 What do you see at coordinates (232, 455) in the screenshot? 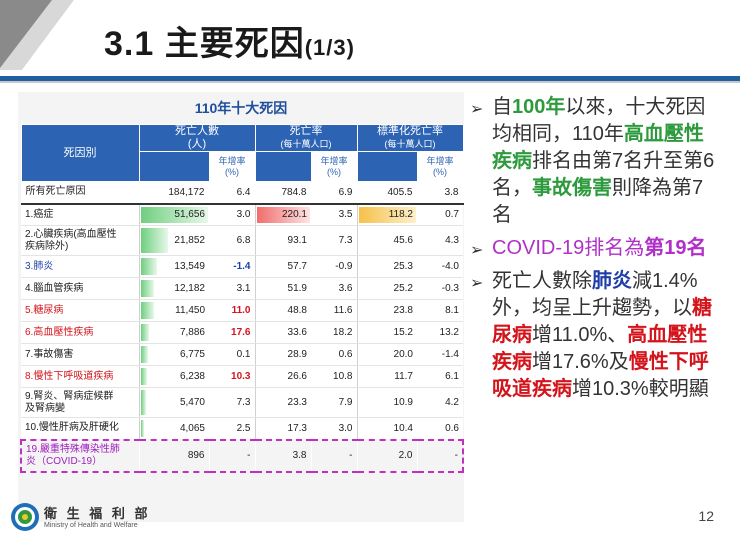
I see `covid-deaths-yoy: -` at bounding box center [232, 455].